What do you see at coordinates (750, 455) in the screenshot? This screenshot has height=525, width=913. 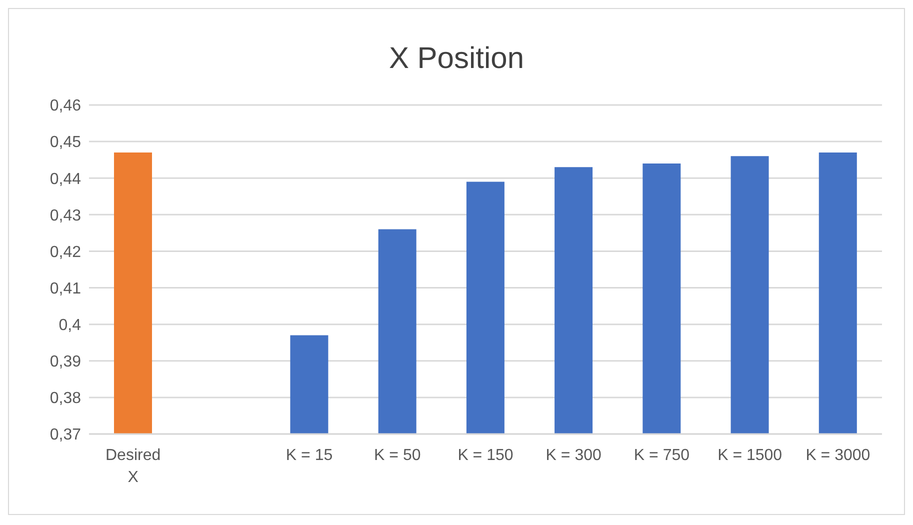 I see `x-tick-label: K = 1500` at bounding box center [750, 455].